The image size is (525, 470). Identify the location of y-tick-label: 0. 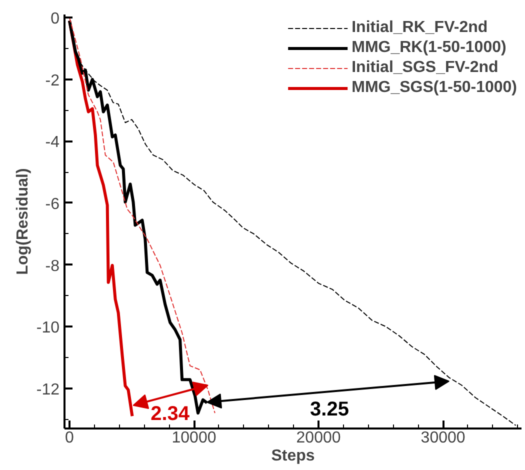
(55, 19).